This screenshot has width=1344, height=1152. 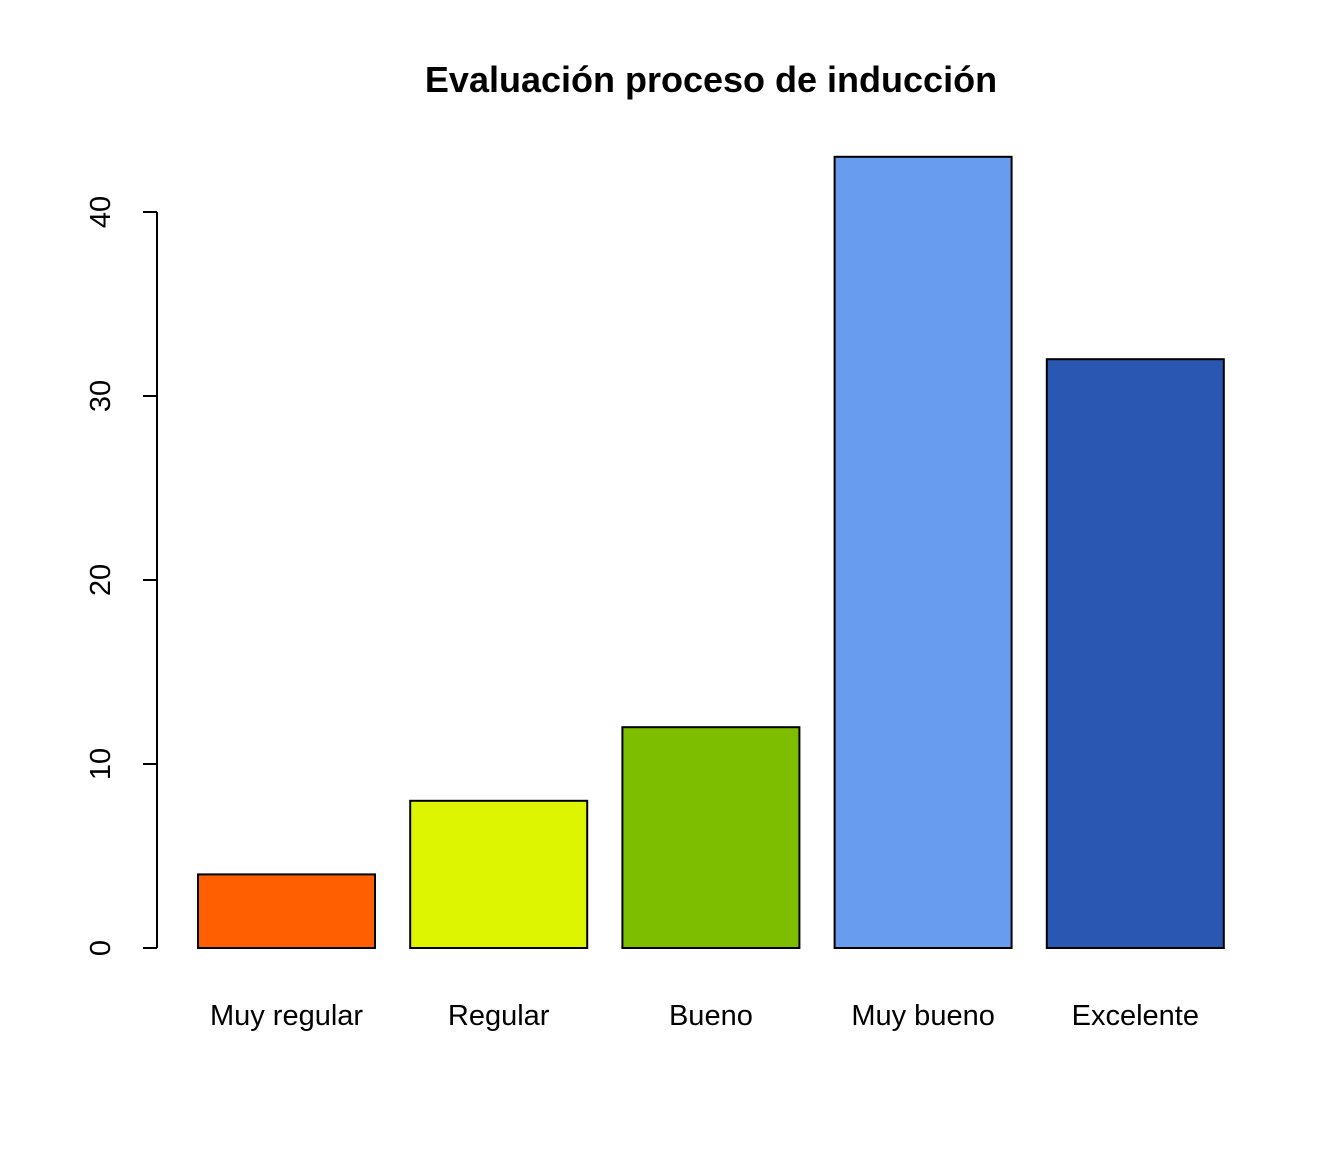 I want to click on bar-excelente, so click(x=1135, y=653).